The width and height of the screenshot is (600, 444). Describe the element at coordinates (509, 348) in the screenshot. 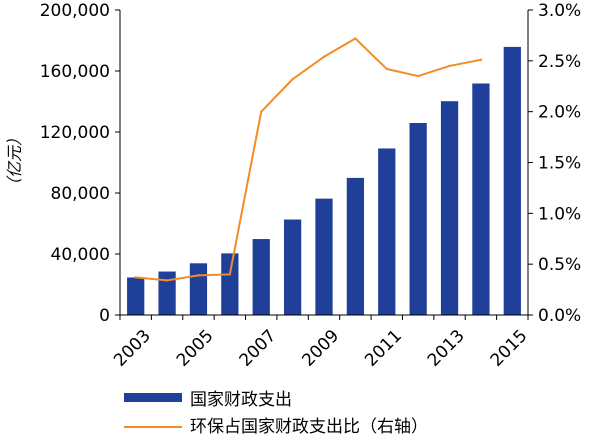

I see `x-tick-label: 2015` at that location.